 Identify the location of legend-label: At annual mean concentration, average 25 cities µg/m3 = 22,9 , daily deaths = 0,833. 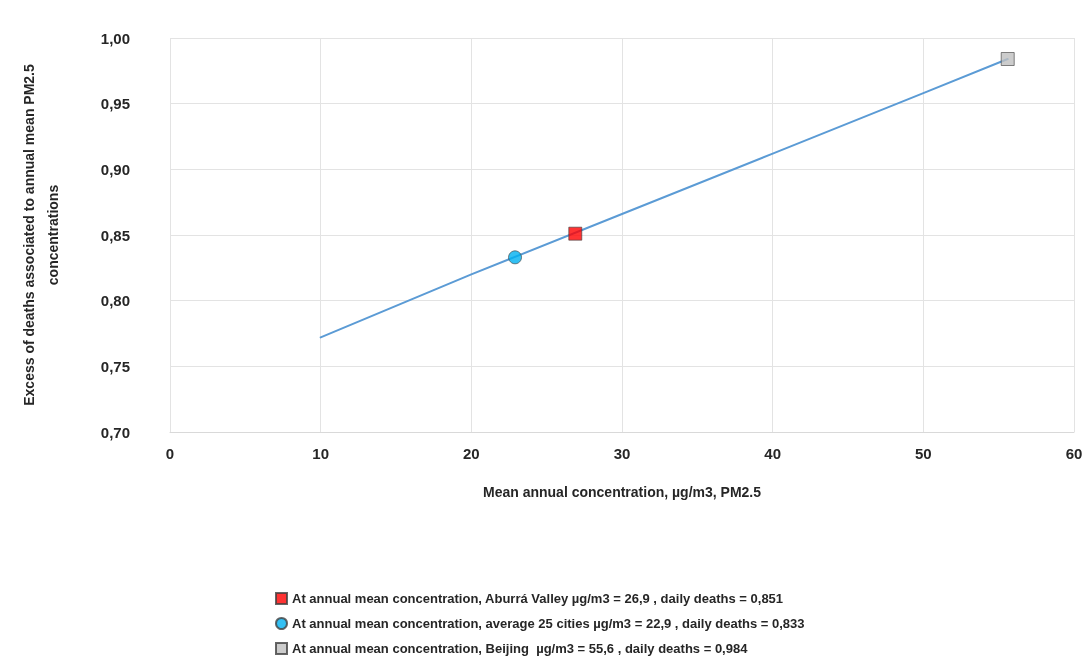
(548, 623).